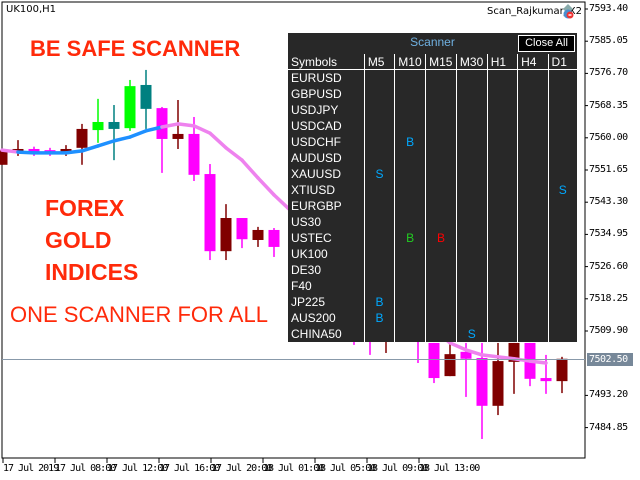 The image size is (640, 480). Describe the element at coordinates (301, 286) in the screenshot. I see `symbol-name: F40` at that location.